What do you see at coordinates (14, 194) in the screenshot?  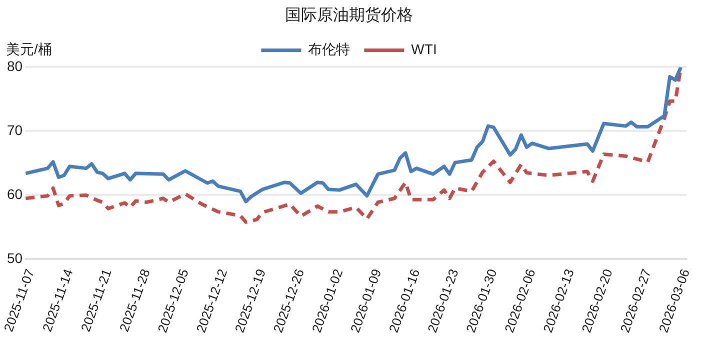 I see `y-tick-label: 60` at bounding box center [14, 194].